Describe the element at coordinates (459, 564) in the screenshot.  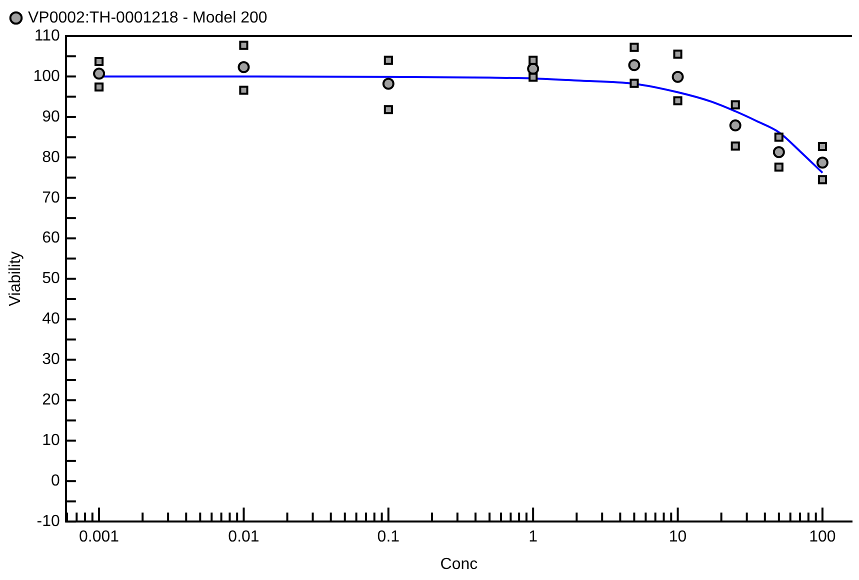
I see `x-axis-title: Conc` at that location.